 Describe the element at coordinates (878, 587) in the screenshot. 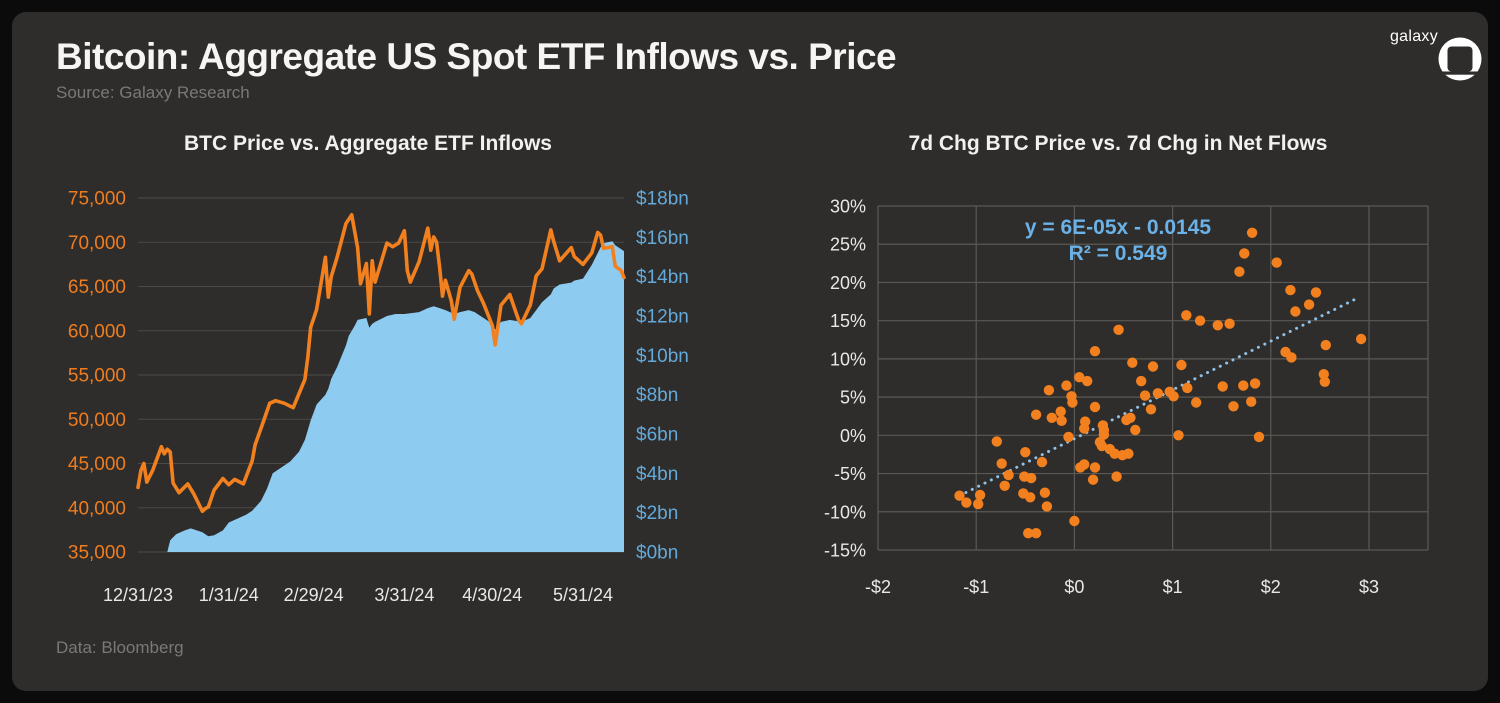

I see `flow-tick-label: -$2` at that location.